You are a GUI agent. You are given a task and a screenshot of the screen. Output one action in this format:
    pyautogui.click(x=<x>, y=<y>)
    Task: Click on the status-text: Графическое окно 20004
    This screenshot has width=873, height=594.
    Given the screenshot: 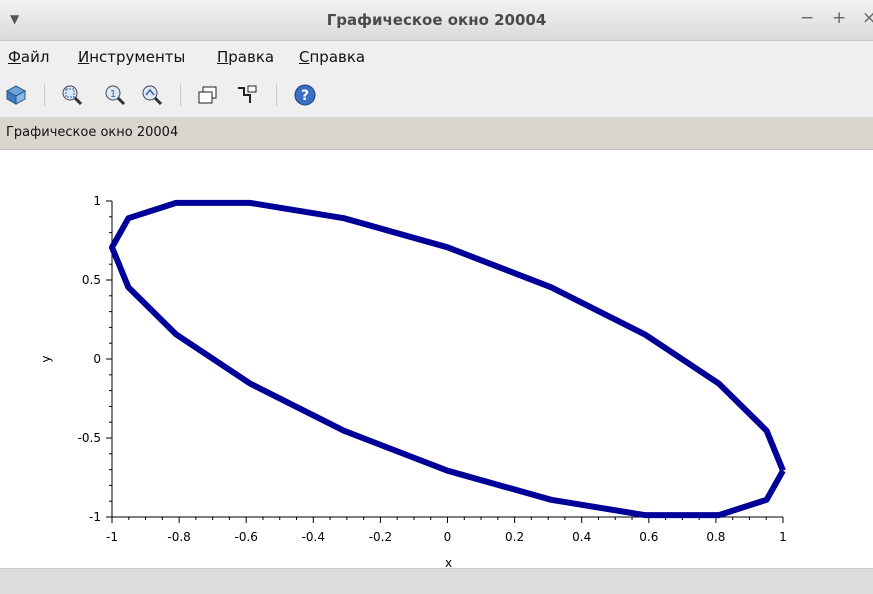 What is the action you would take?
    pyautogui.click(x=92, y=132)
    